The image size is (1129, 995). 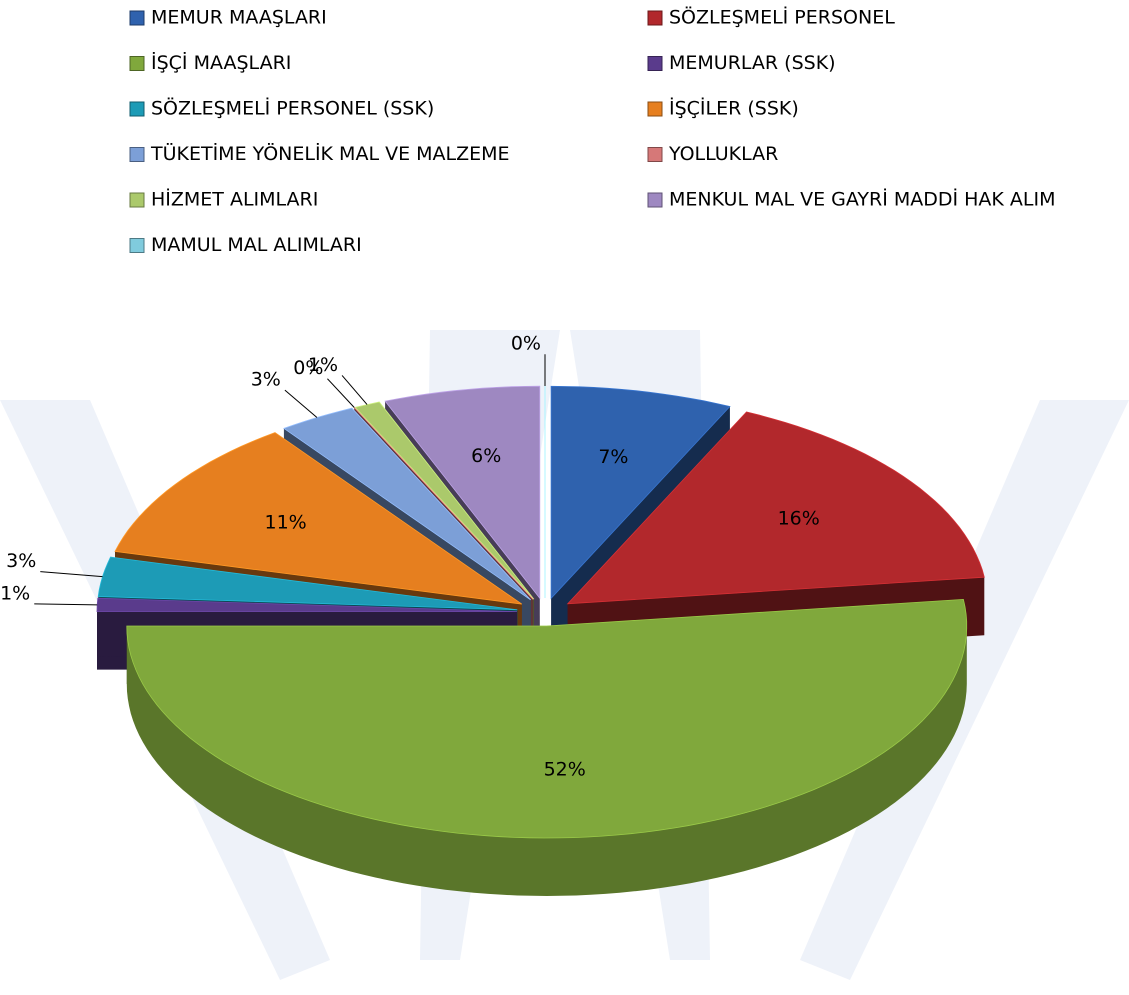 What do you see at coordinates (613, 457) in the screenshot?
I see `data-label: 7%` at bounding box center [613, 457].